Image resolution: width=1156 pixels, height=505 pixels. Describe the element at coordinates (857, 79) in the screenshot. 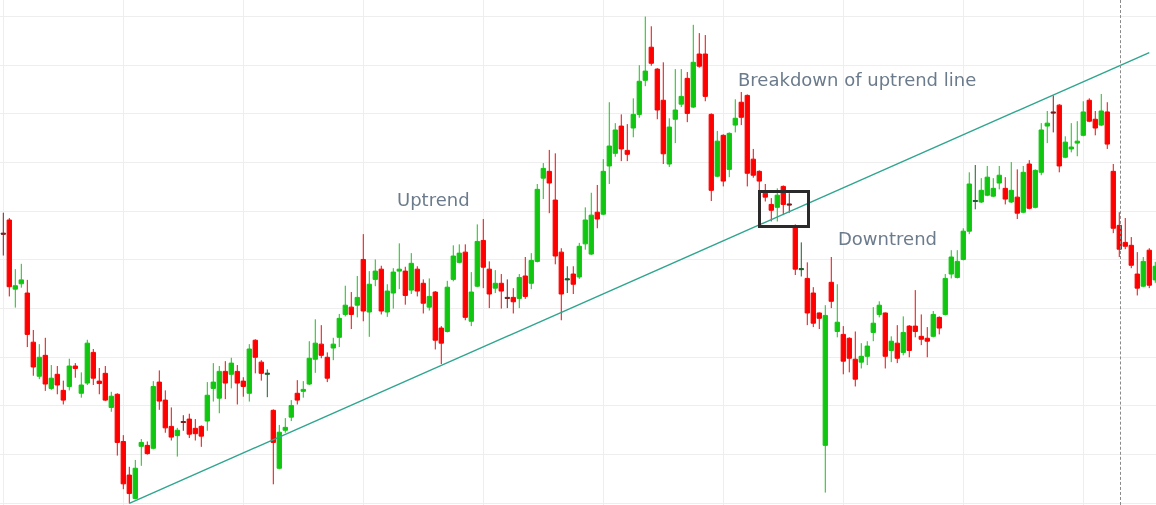

I see `annotation: Breakdown of uptrend line` at that location.